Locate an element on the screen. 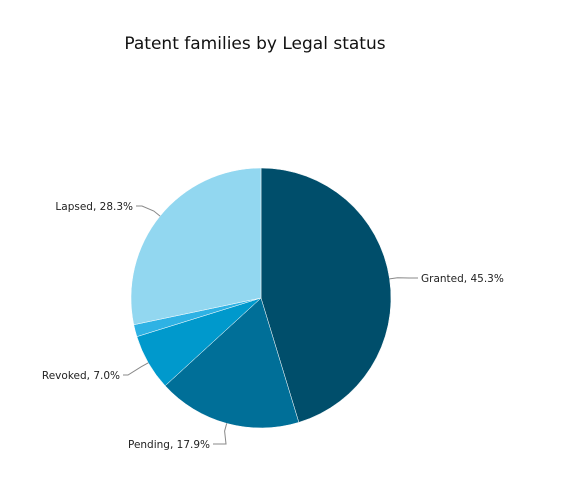  chart-title: Patent families by Legal status is located at coordinates (254, 44).